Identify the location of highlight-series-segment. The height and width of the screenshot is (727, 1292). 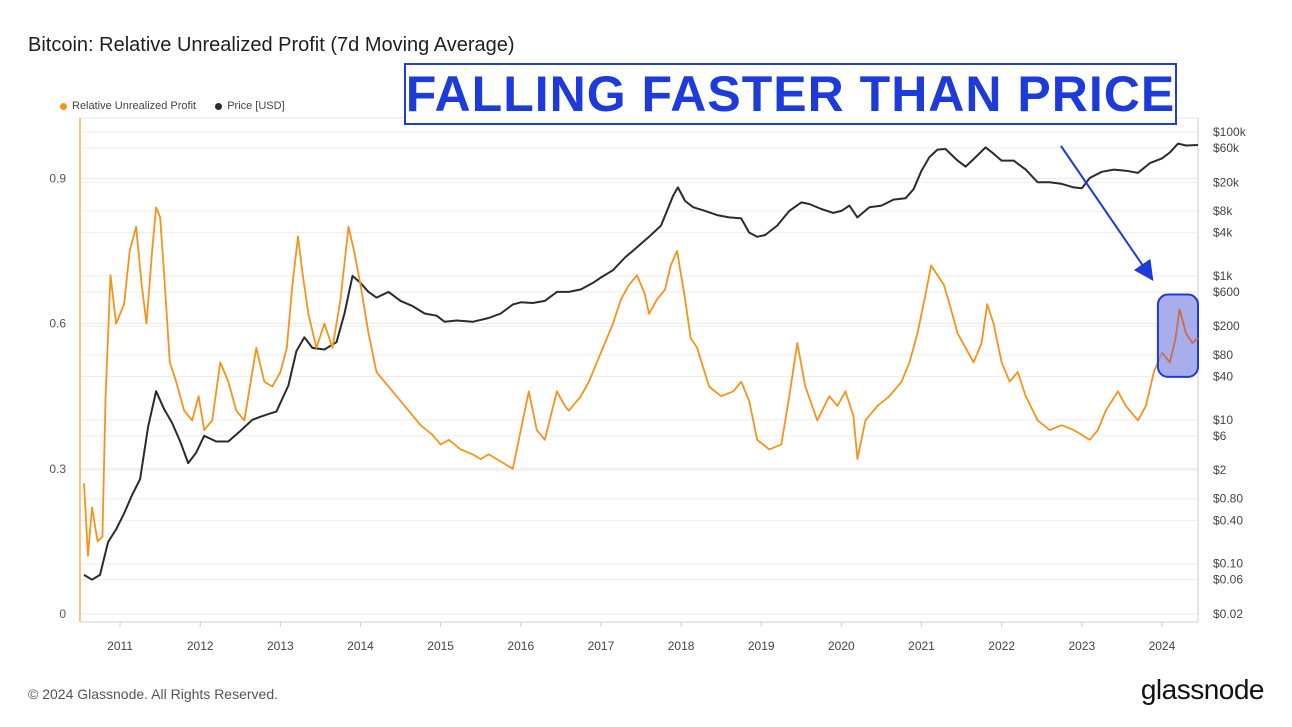
(1180, 336).